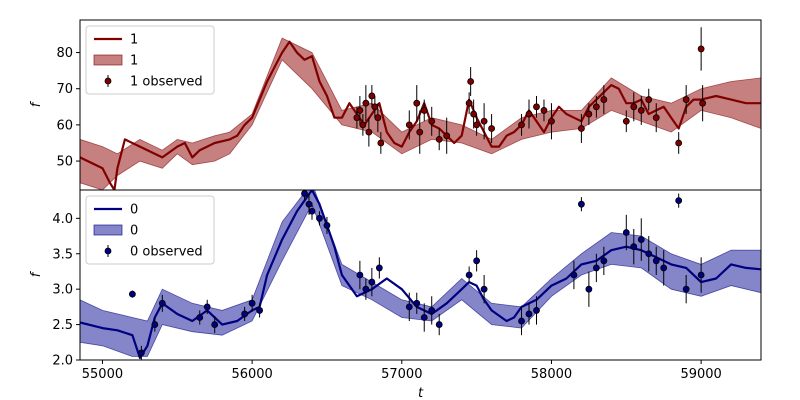  I want to click on bottom-legend-label: 0, so click(134, 210).